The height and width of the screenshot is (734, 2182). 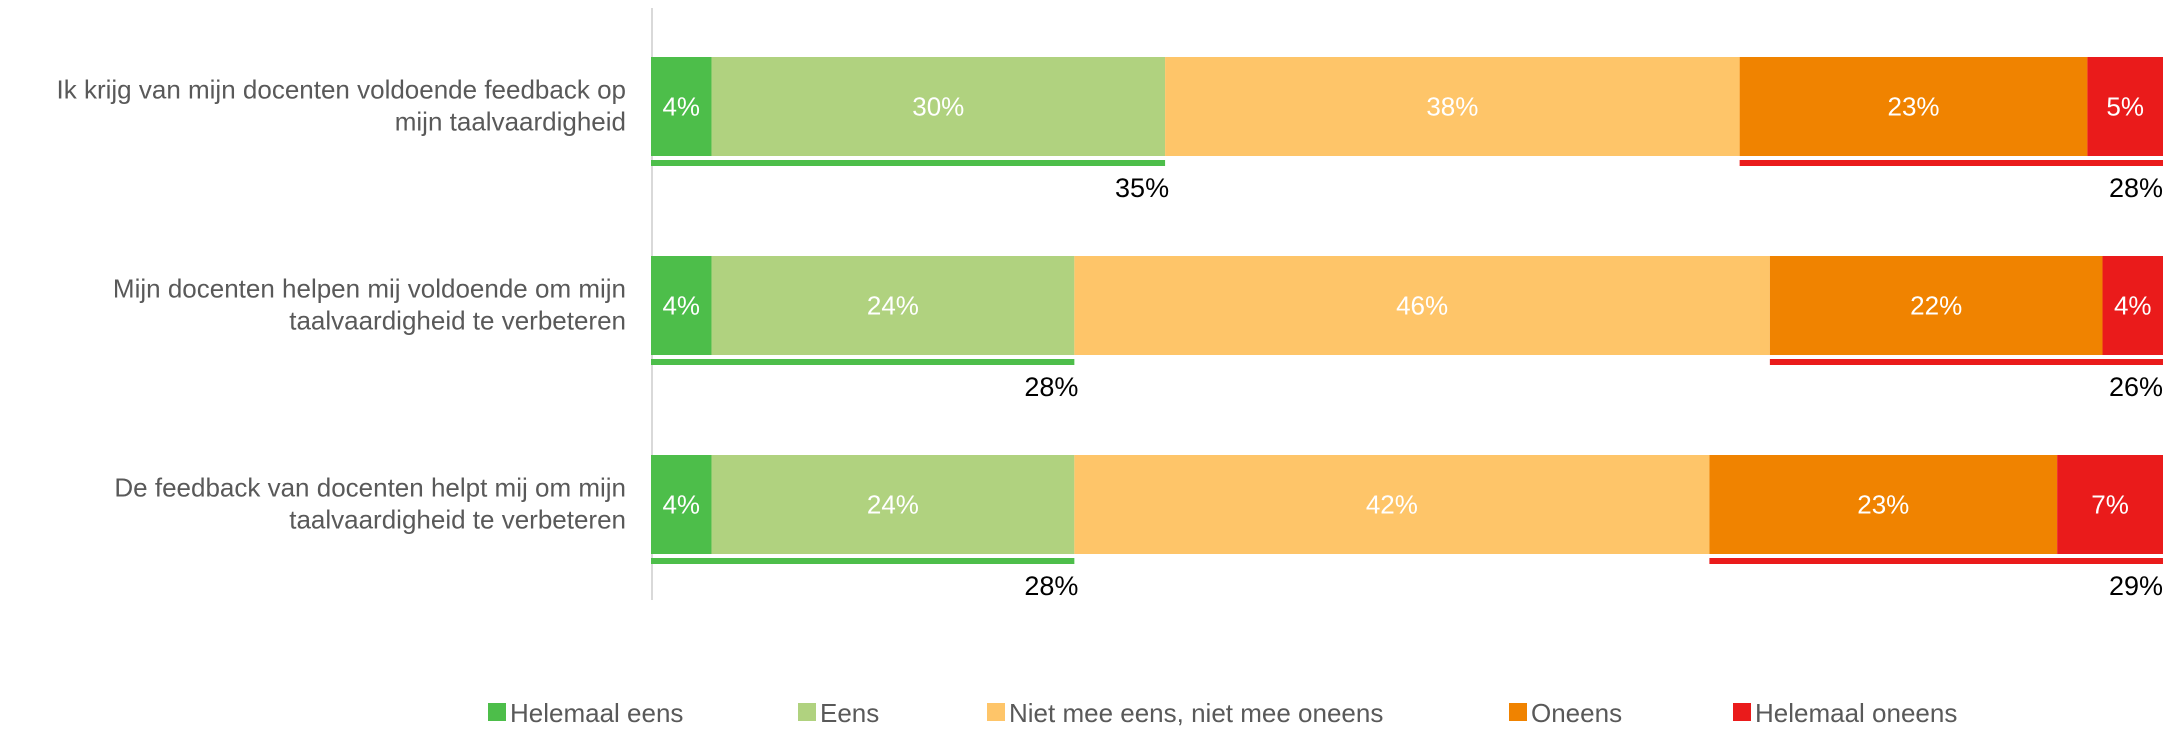 I want to click on bar-data-label: 7%, so click(x=2110, y=505).